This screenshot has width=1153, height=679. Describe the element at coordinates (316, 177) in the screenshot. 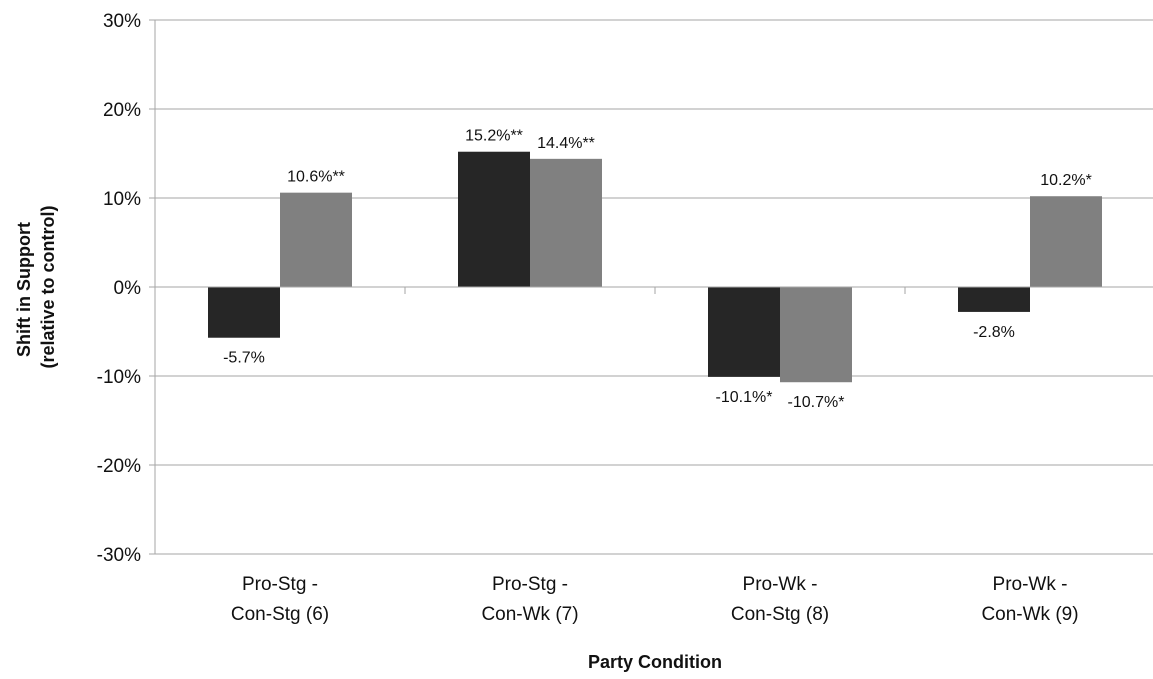

I see `data-label: 10.6%**` at that location.